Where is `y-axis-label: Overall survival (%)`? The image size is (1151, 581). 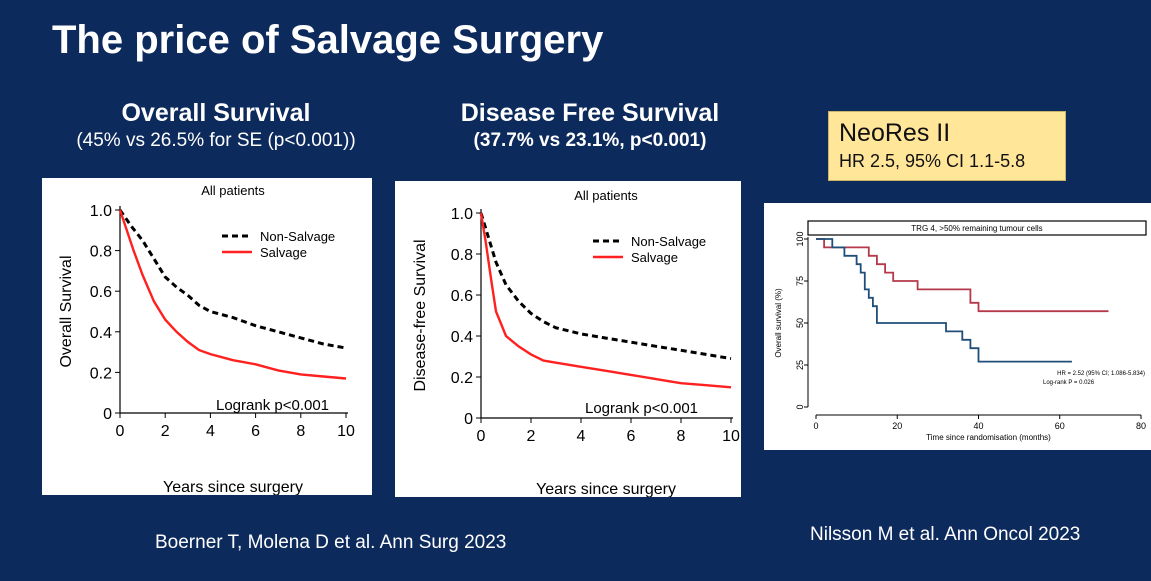
y-axis-label: Overall survival (%) is located at coordinates (778, 323).